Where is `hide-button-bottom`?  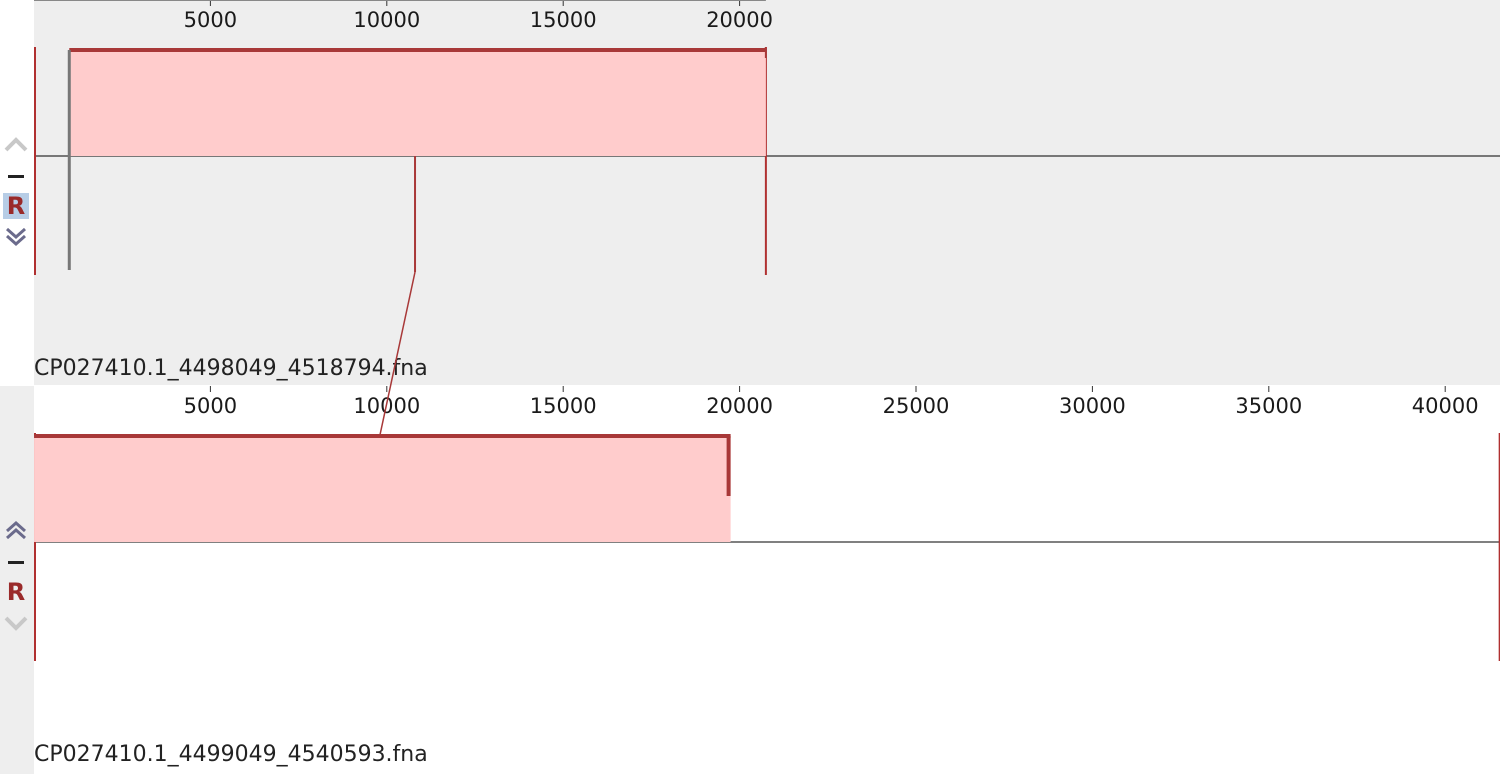 hide-button-bottom is located at coordinates (16, 563).